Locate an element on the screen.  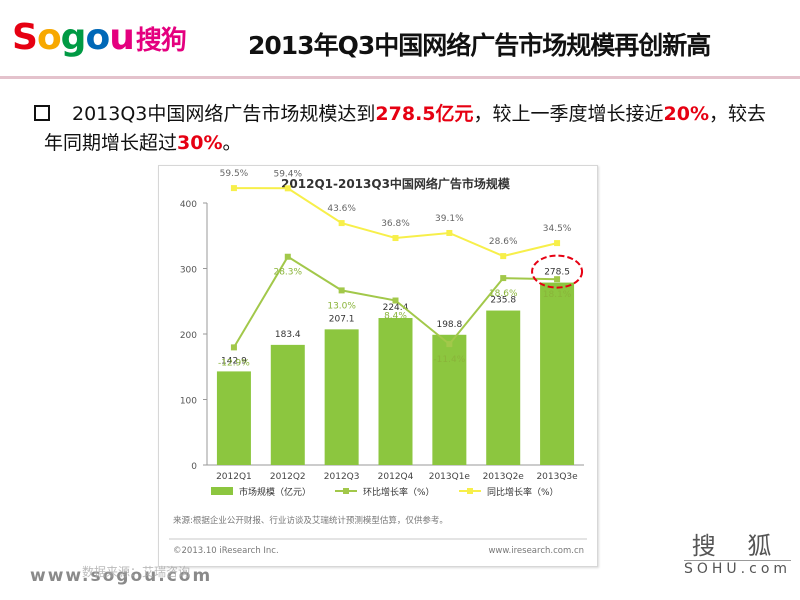
series-value-label: 43.6% is located at coordinates (341, 209).